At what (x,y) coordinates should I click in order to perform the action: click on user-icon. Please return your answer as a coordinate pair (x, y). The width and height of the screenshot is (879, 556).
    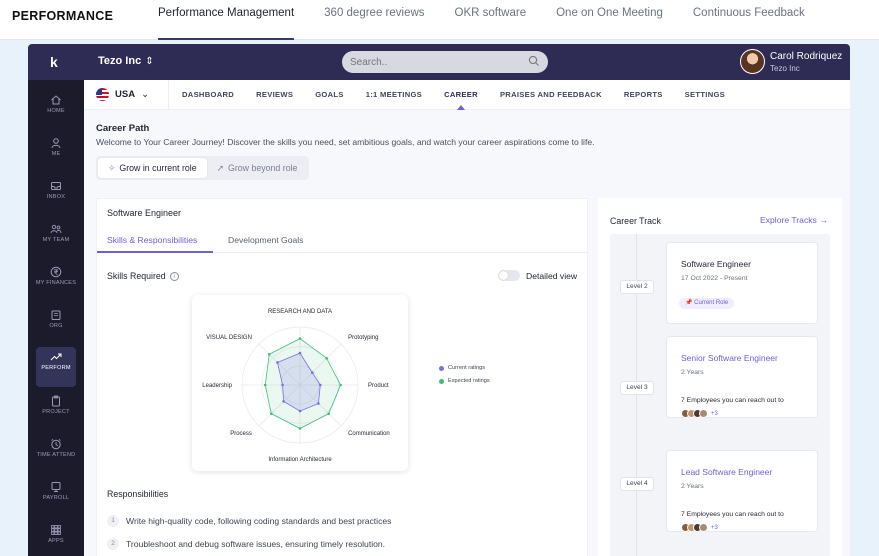
    Looking at the image, I should click on (56, 143).